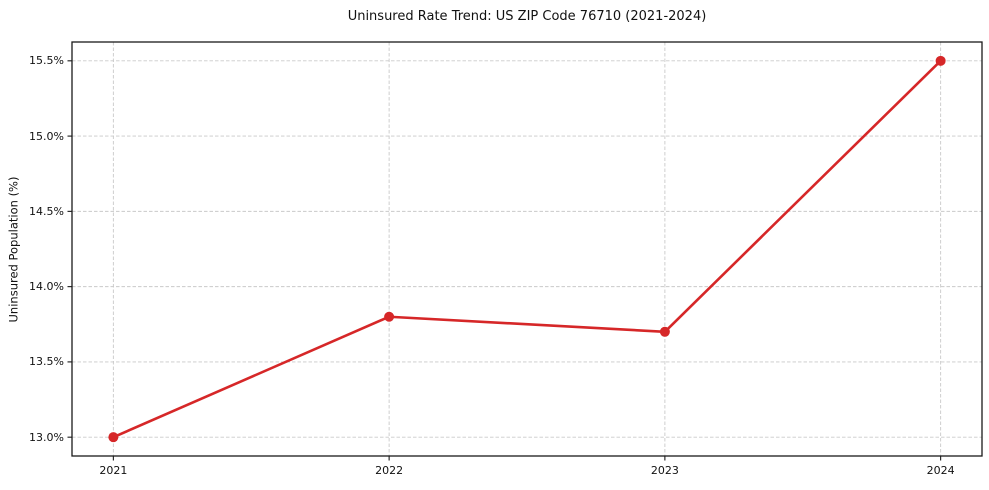  I want to click on x-tick-label: 2024, so click(940, 470).